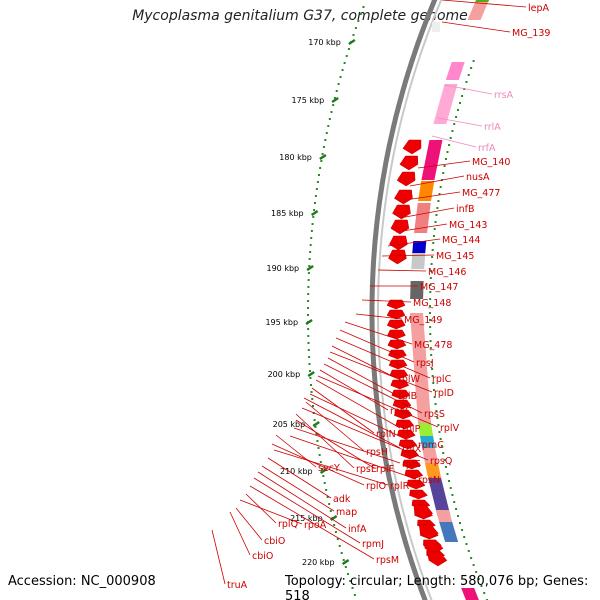 The height and width of the screenshot is (600, 600). Describe the element at coordinates (315, 525) in the screenshot. I see `gene-label-rpoA: rpoA` at that location.